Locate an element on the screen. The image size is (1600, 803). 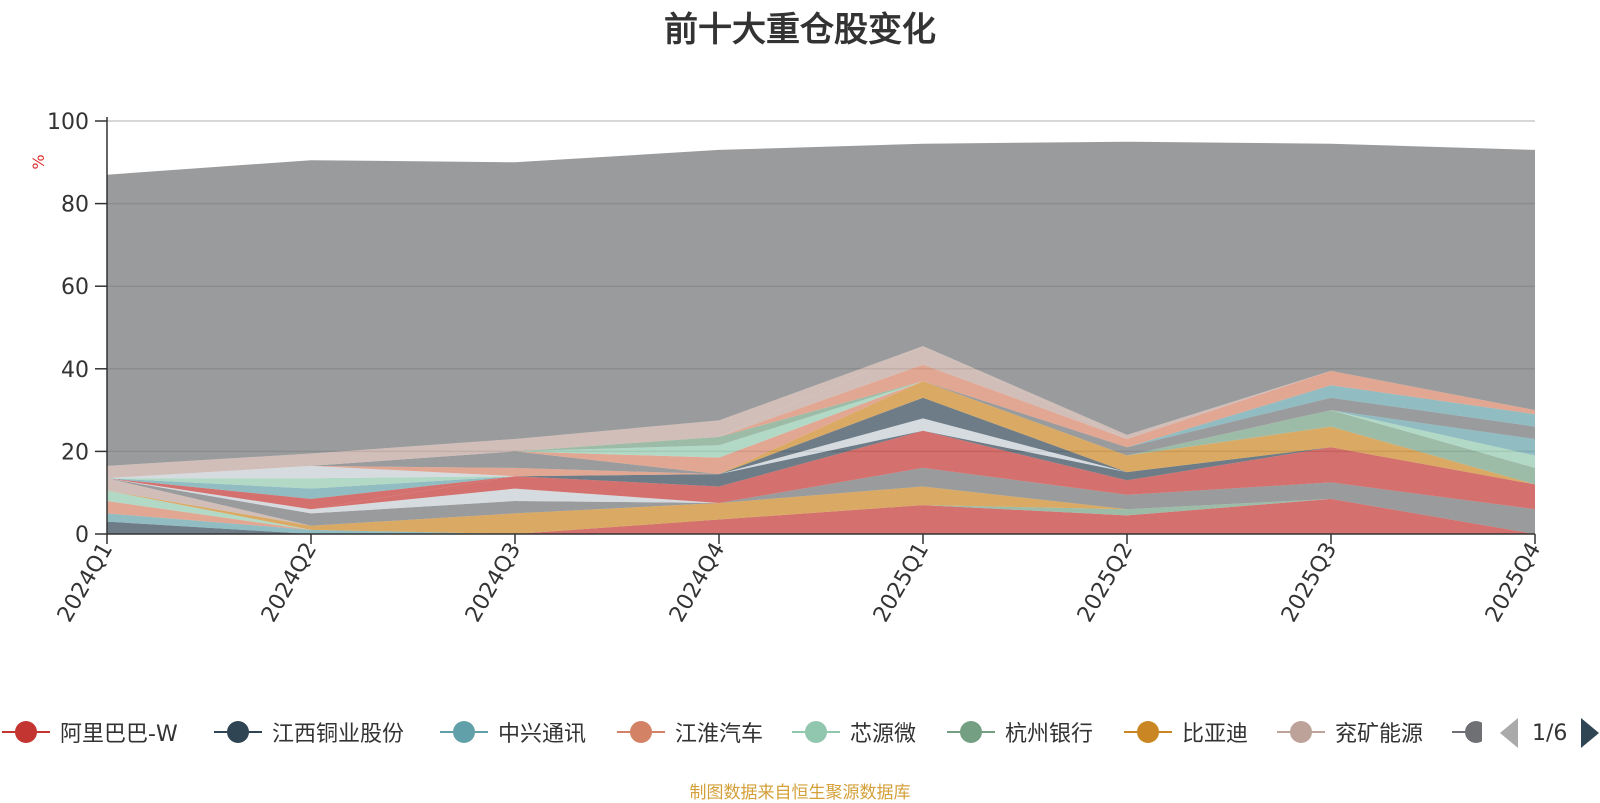
x-tick-label: 2025Q2 is located at coordinates (1105, 583).